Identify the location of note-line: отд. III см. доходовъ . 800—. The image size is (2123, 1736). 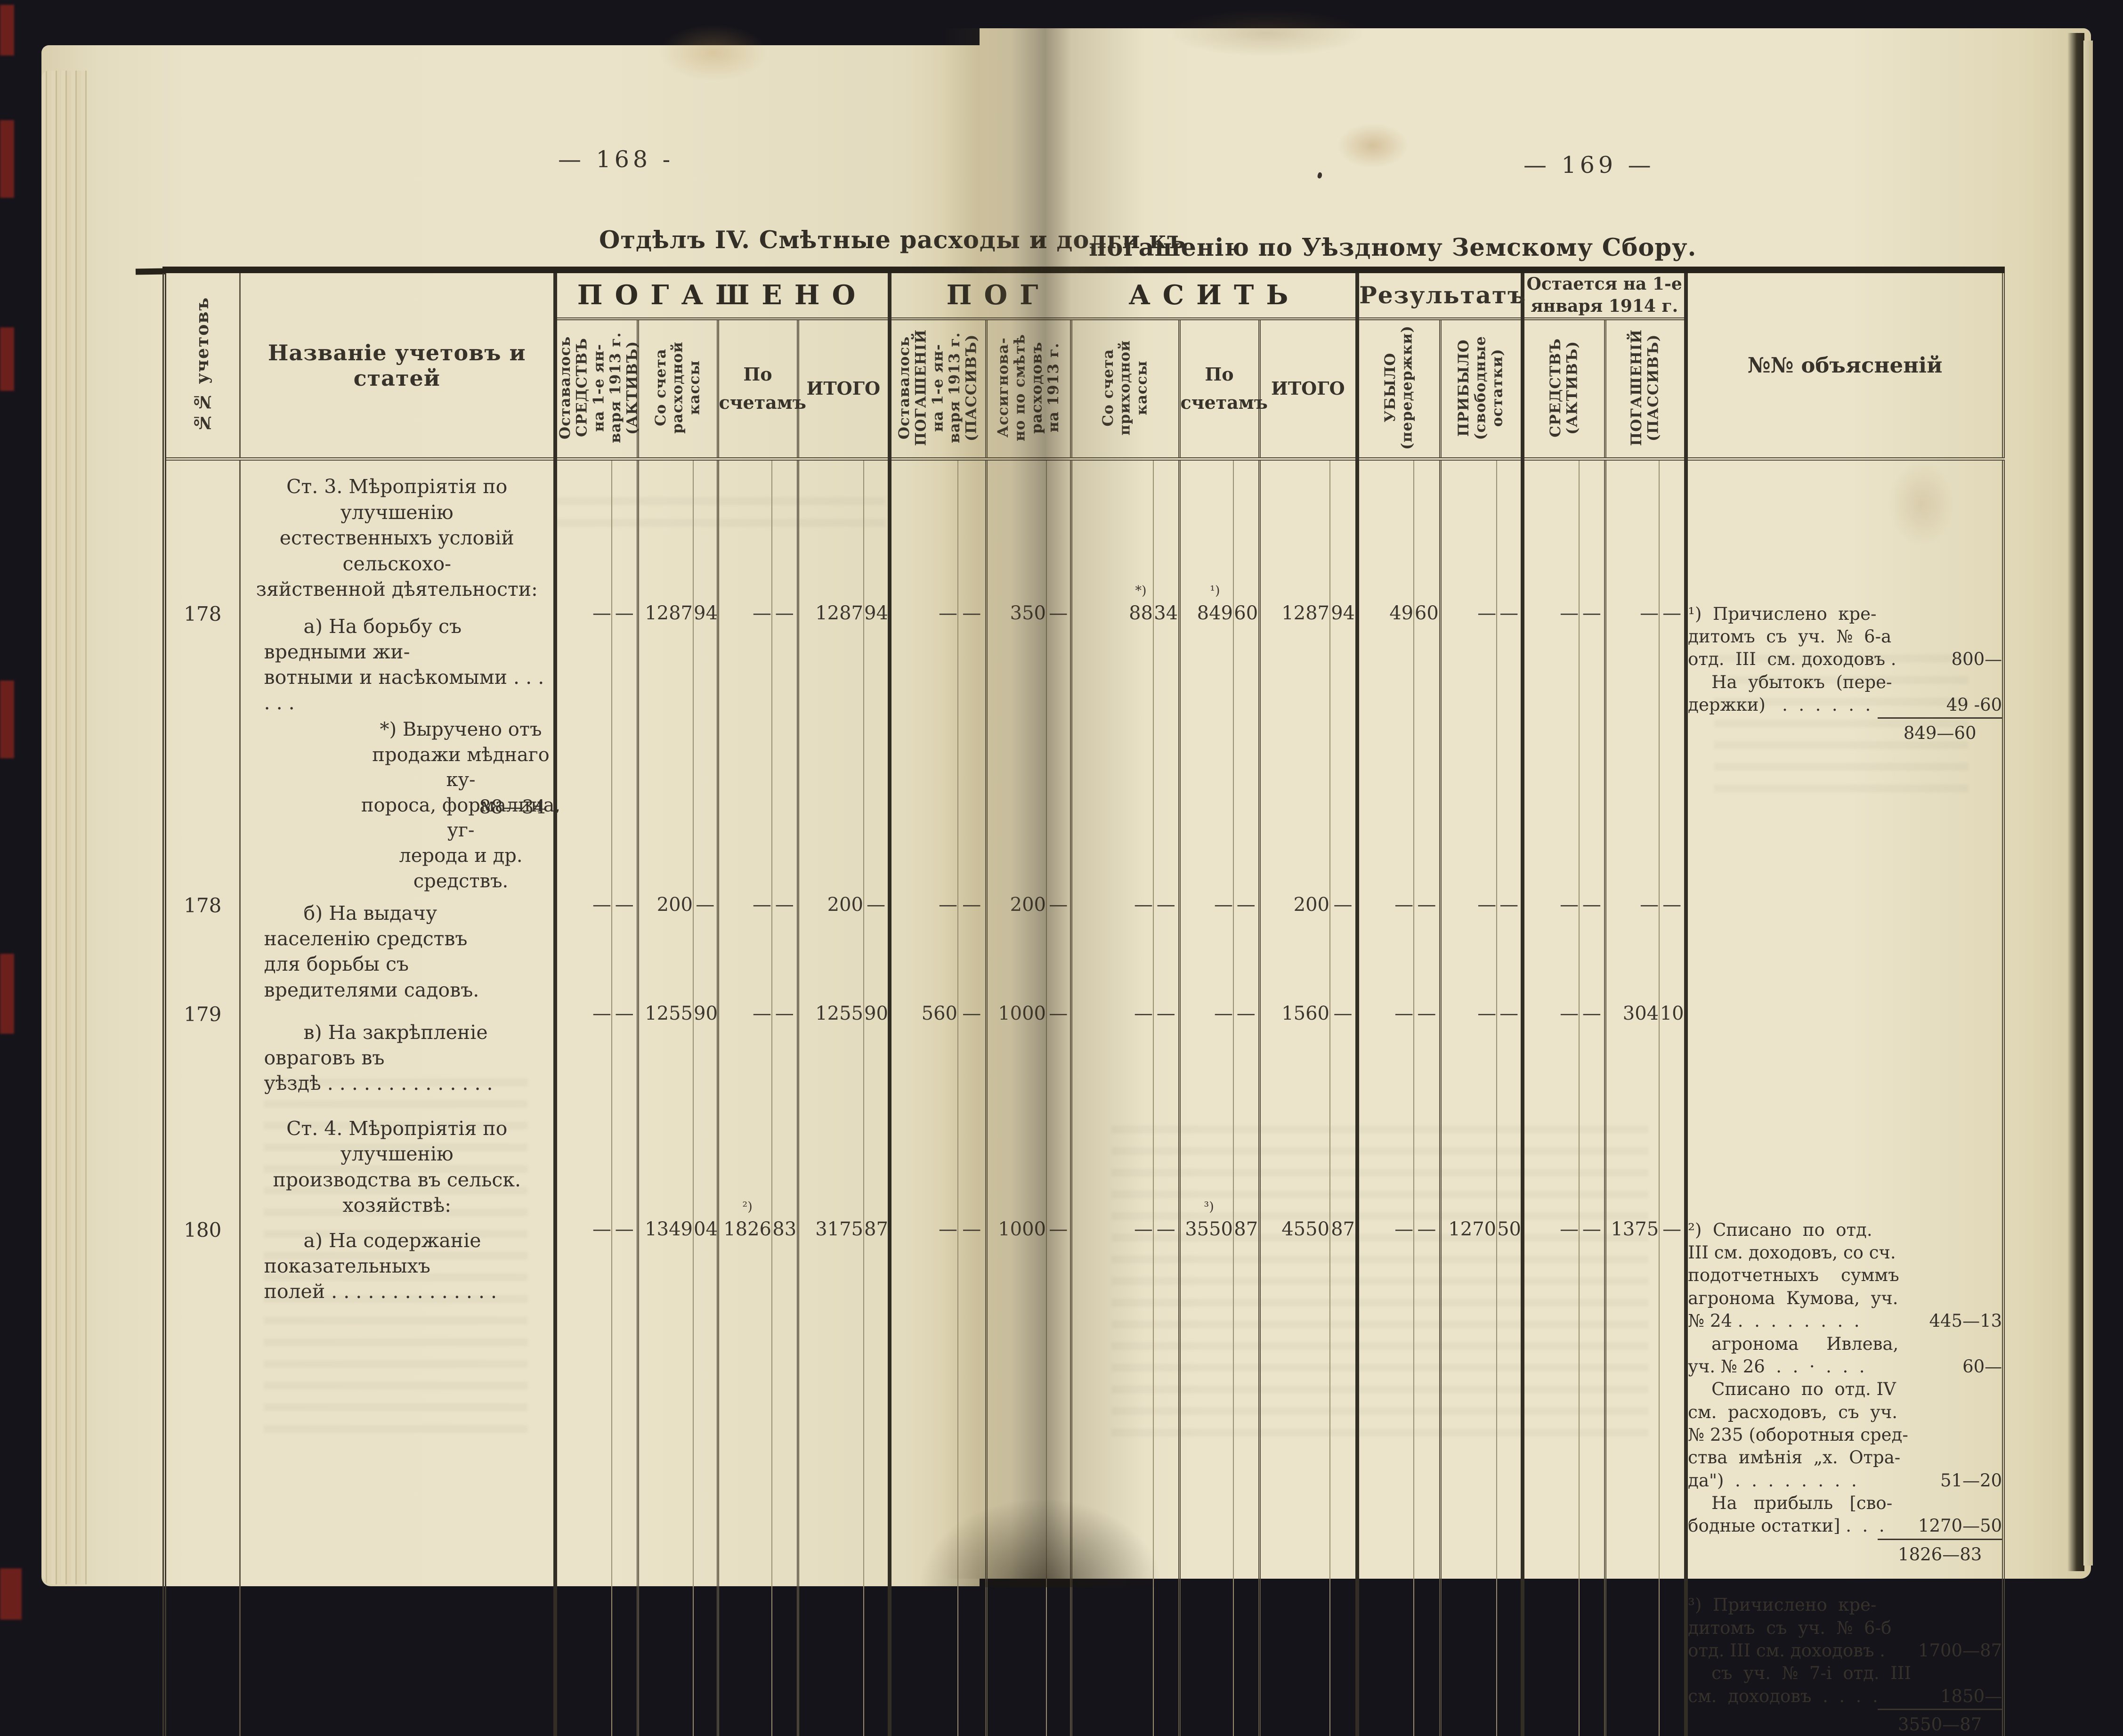
(1845, 659).